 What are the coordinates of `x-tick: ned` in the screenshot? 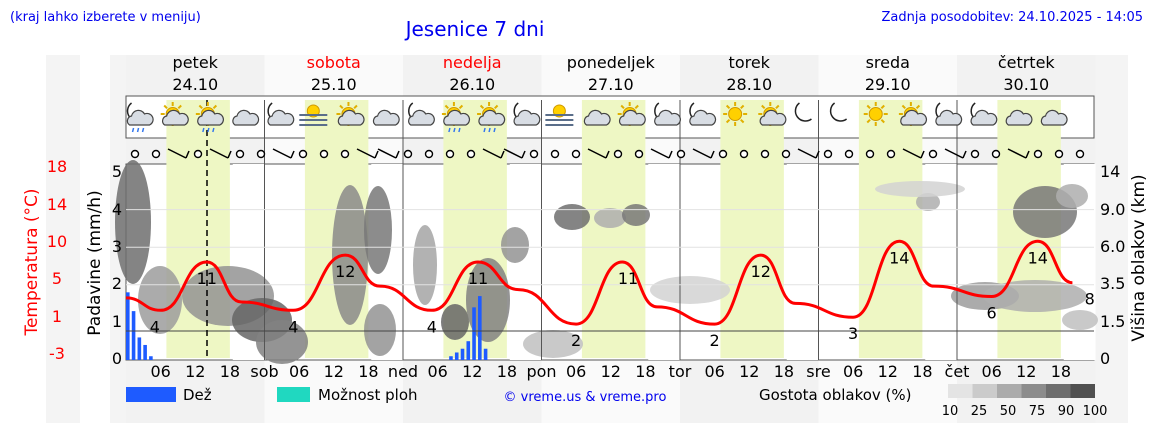 It's located at (403, 371).